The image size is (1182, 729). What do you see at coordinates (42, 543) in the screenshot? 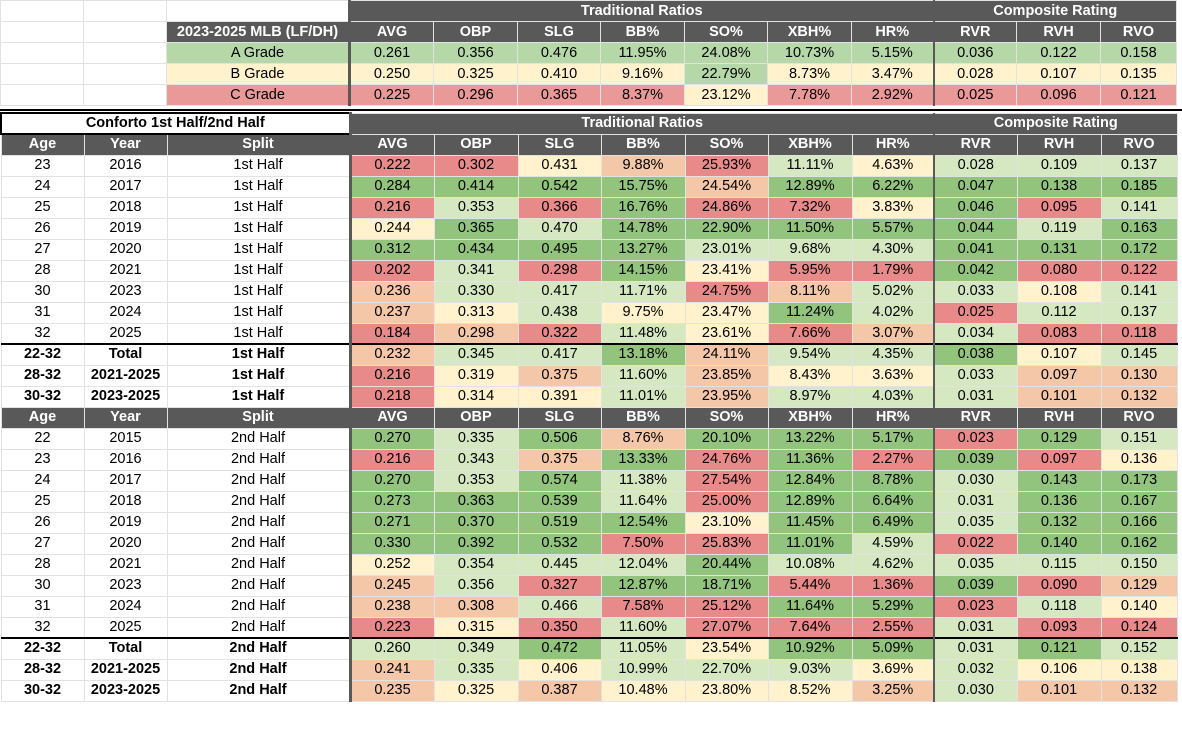
I see `age-cell: 27` at bounding box center [42, 543].